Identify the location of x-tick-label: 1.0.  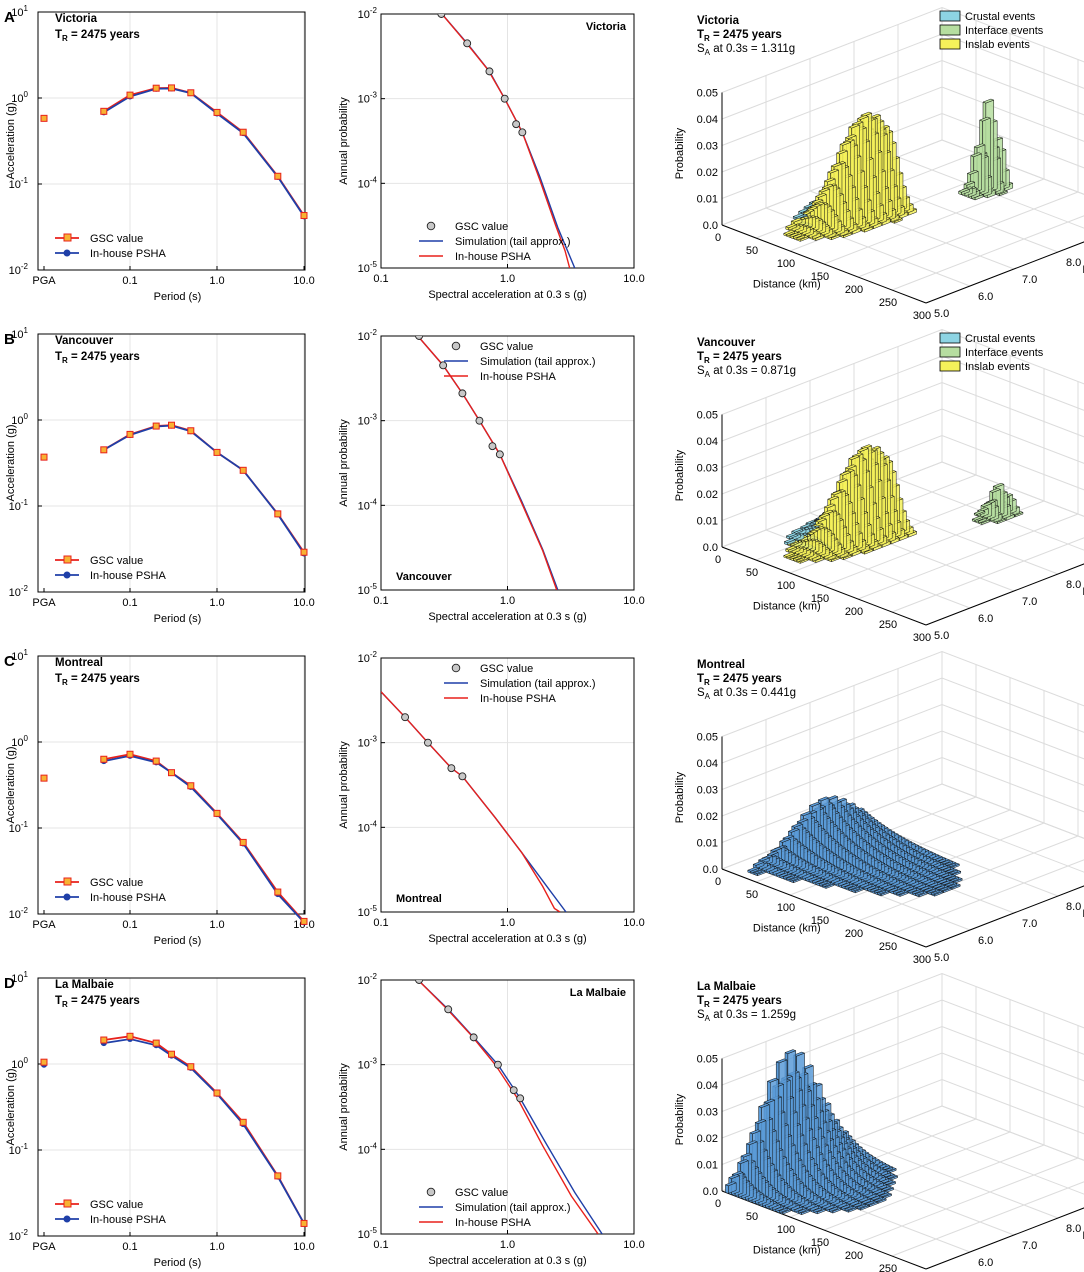
(216, 603).